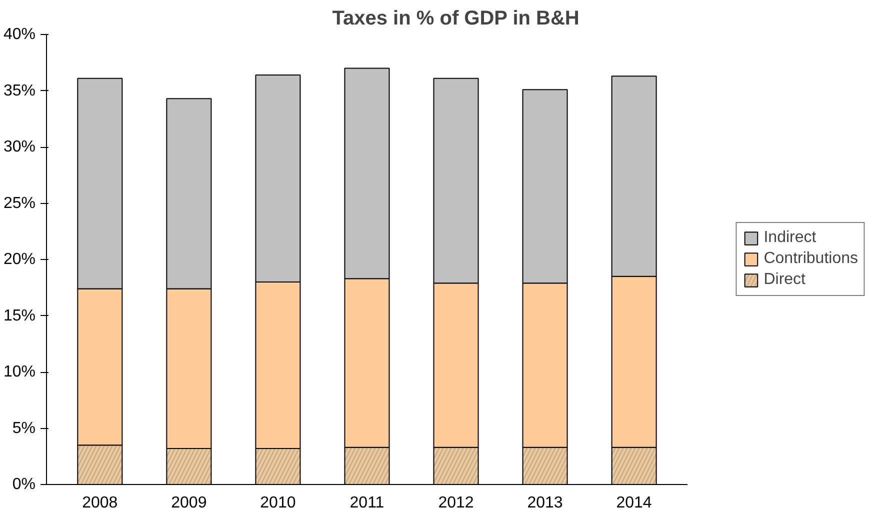 The width and height of the screenshot is (884, 518). Describe the element at coordinates (367, 503) in the screenshot. I see `x-tick-label: 2011` at that location.